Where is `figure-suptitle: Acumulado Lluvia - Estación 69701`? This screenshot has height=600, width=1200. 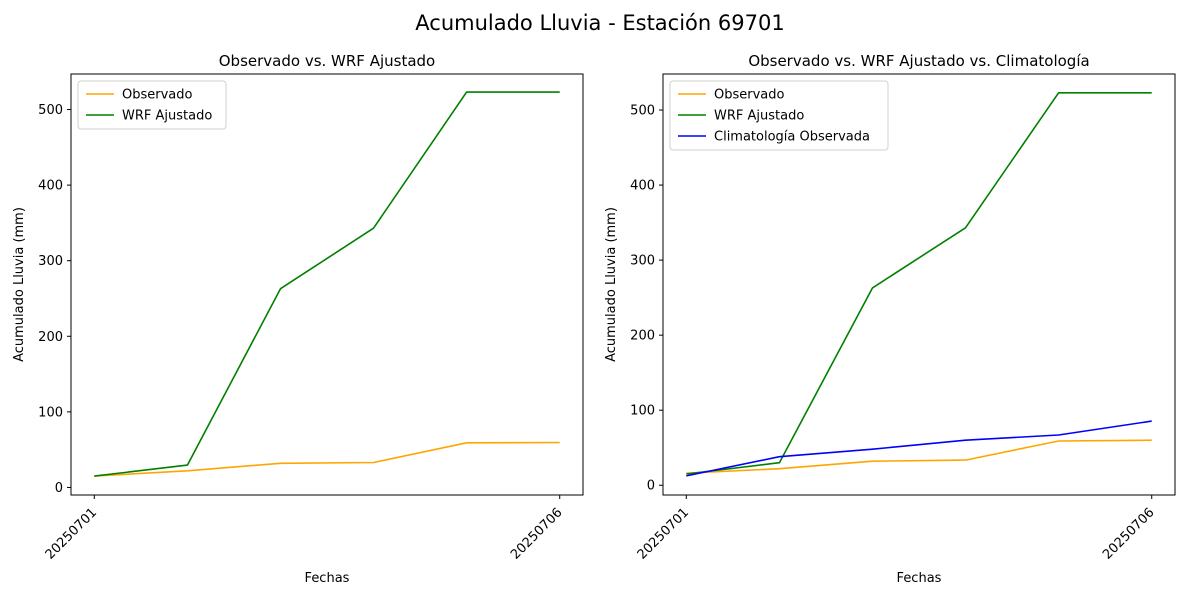
figure-suptitle: Acumulado Lluvia - Estación 69701 is located at coordinates (599, 23).